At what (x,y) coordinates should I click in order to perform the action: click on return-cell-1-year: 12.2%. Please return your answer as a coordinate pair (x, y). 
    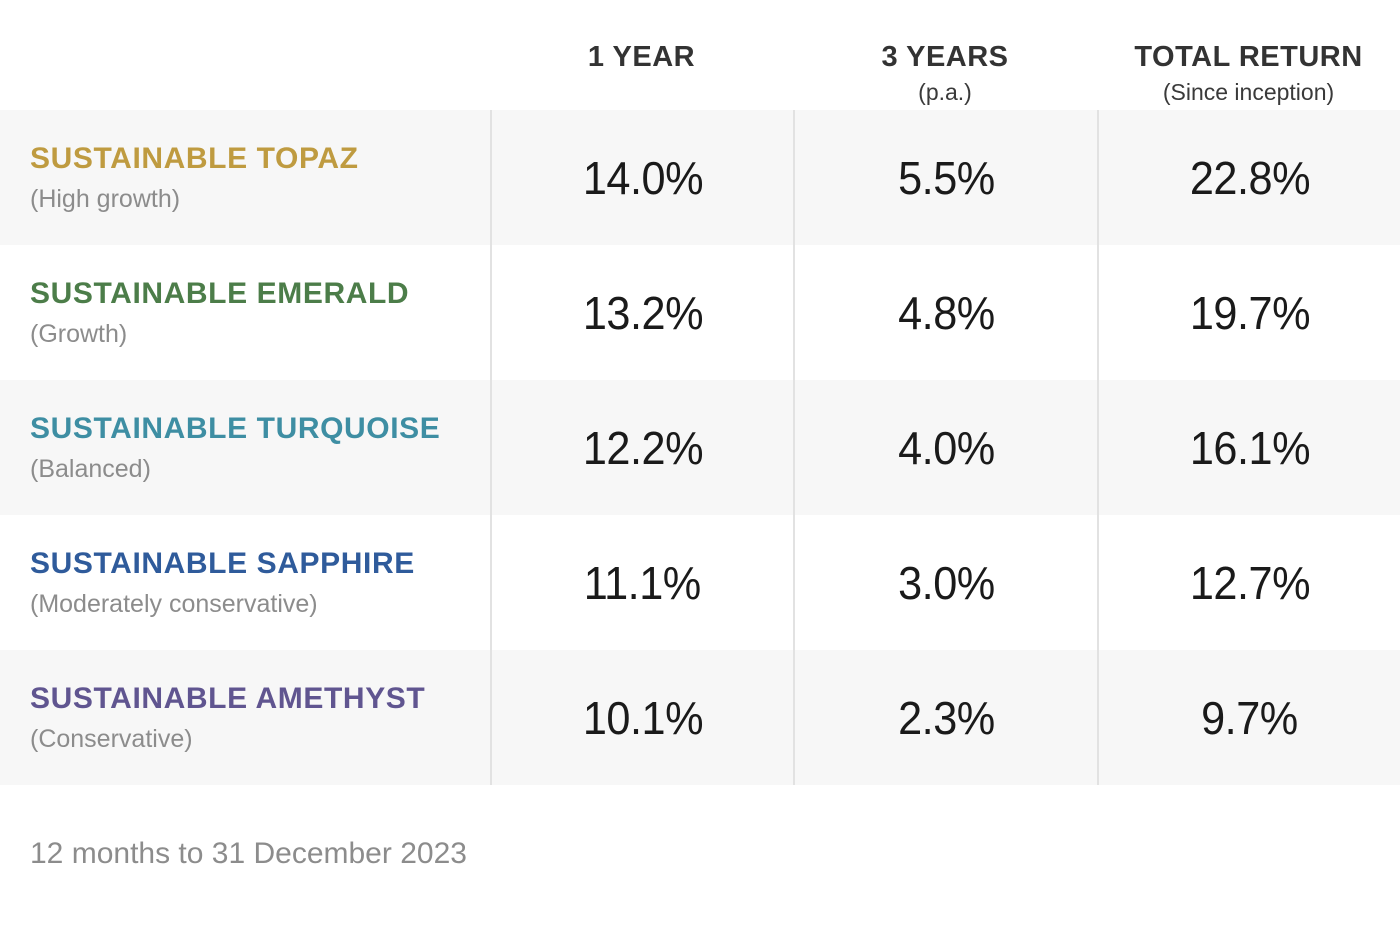
    Looking at the image, I should click on (641, 447).